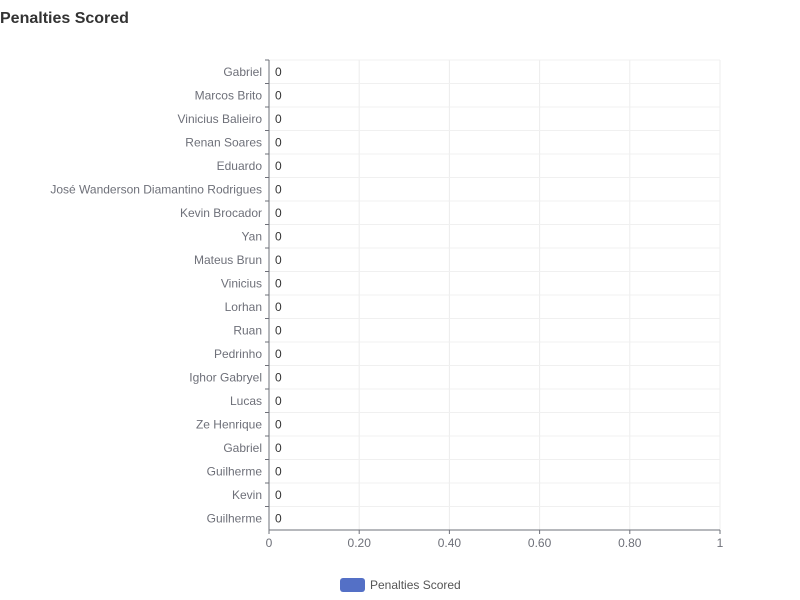 The image size is (800, 600). Describe the element at coordinates (360, 543) in the screenshot. I see `x-tick-label: 0.20` at that location.